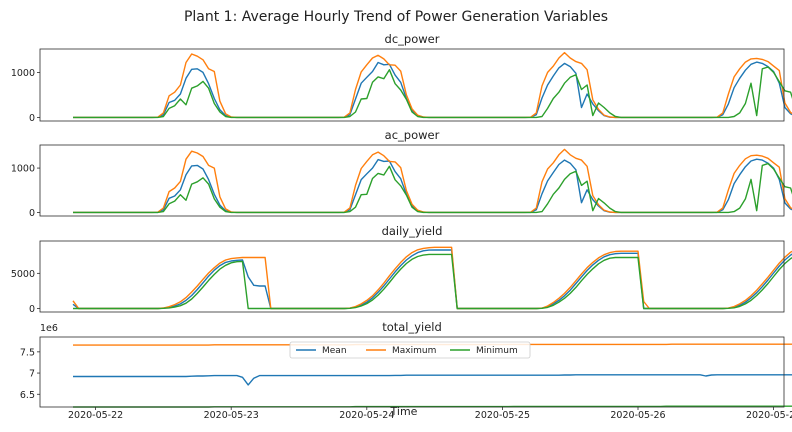  I want to click on legend-box, so click(410, 350).